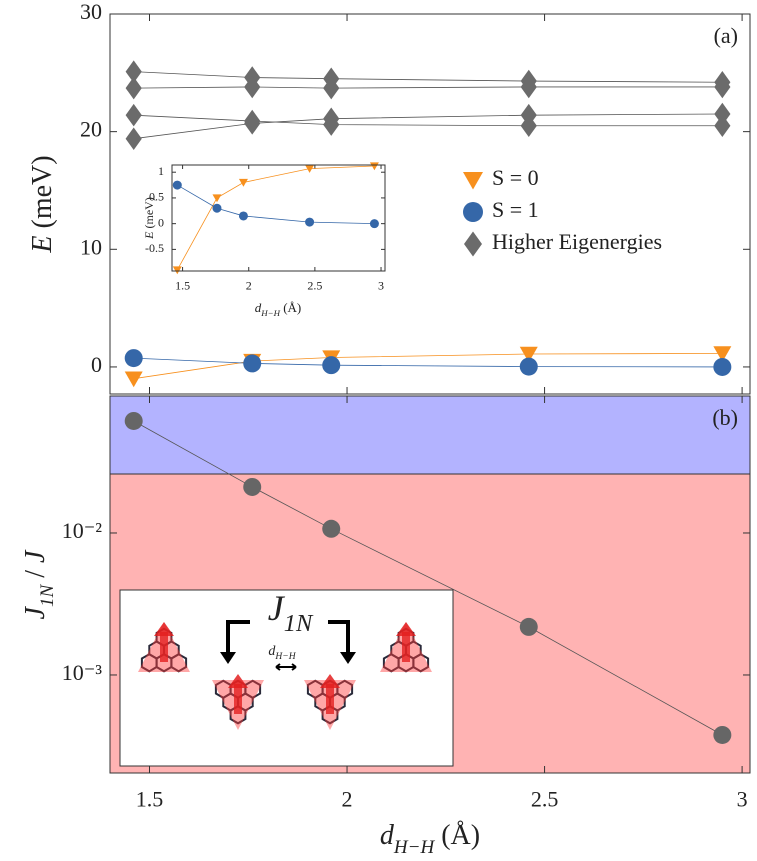 The height and width of the screenshot is (861, 757). What do you see at coordinates (430, 435) in the screenshot?
I see `region-above` at bounding box center [430, 435].